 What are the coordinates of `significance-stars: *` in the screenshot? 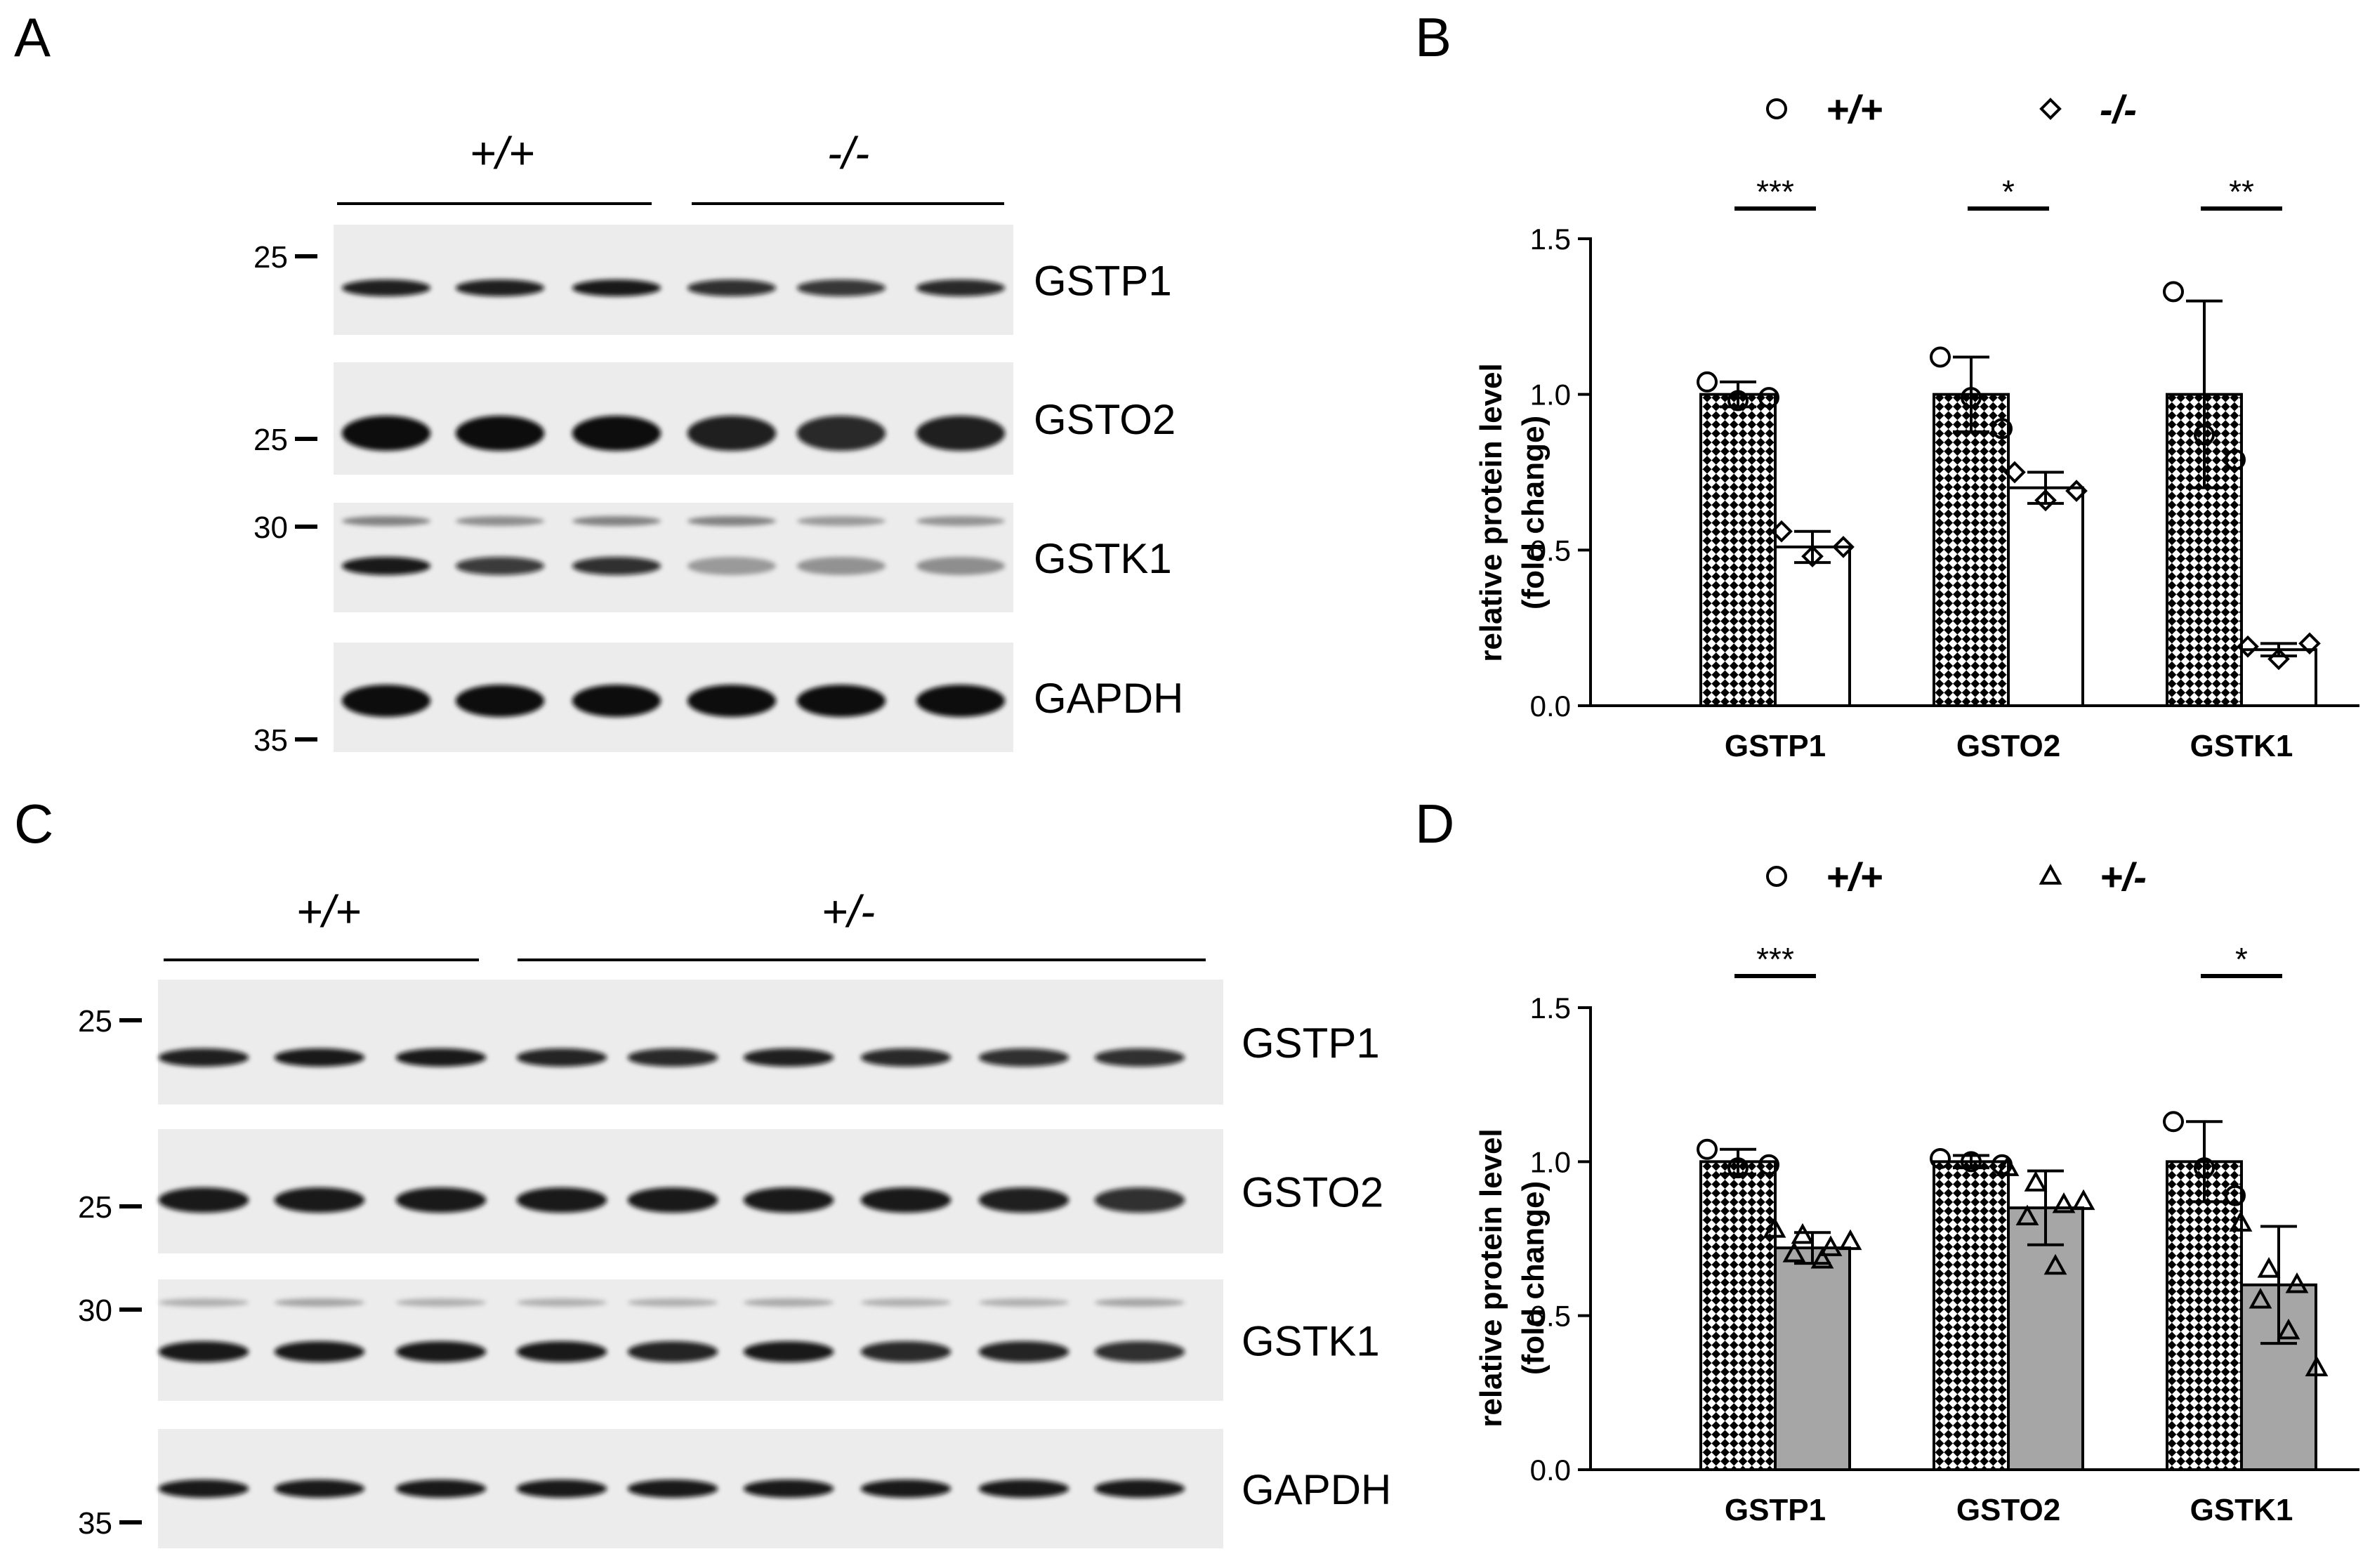 It's located at (2241, 959).